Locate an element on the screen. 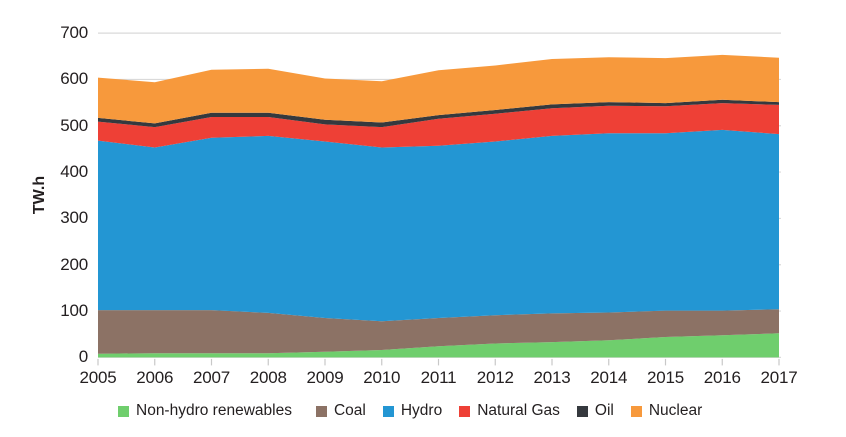 This screenshot has width=846, height=437. legend-item-coal: Coal is located at coordinates (340, 410).